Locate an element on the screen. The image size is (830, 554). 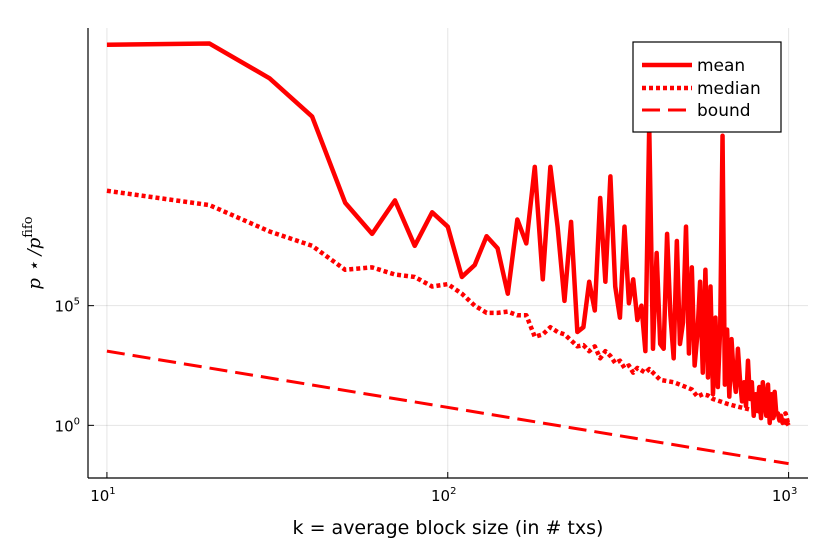
legend-label-median: median is located at coordinates (729, 89).